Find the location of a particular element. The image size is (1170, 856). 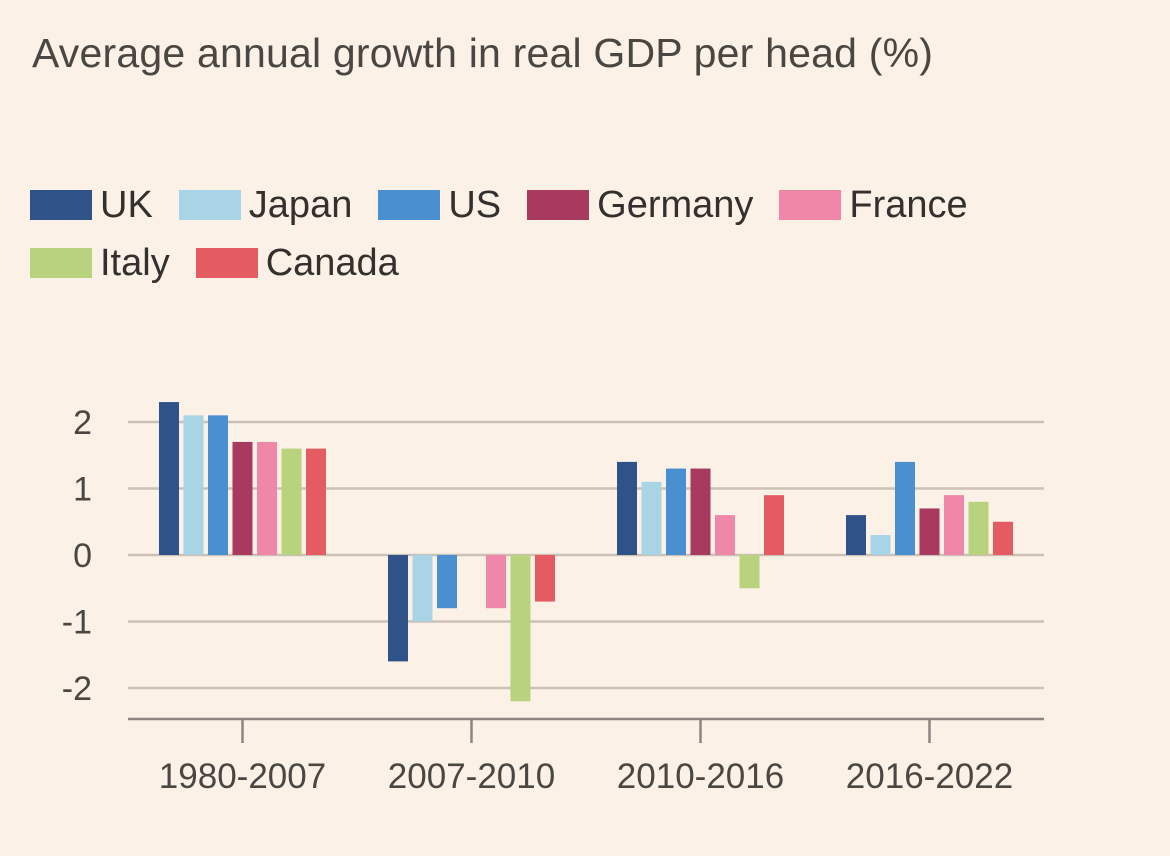

legend-item-uk: UK is located at coordinates (91, 205).